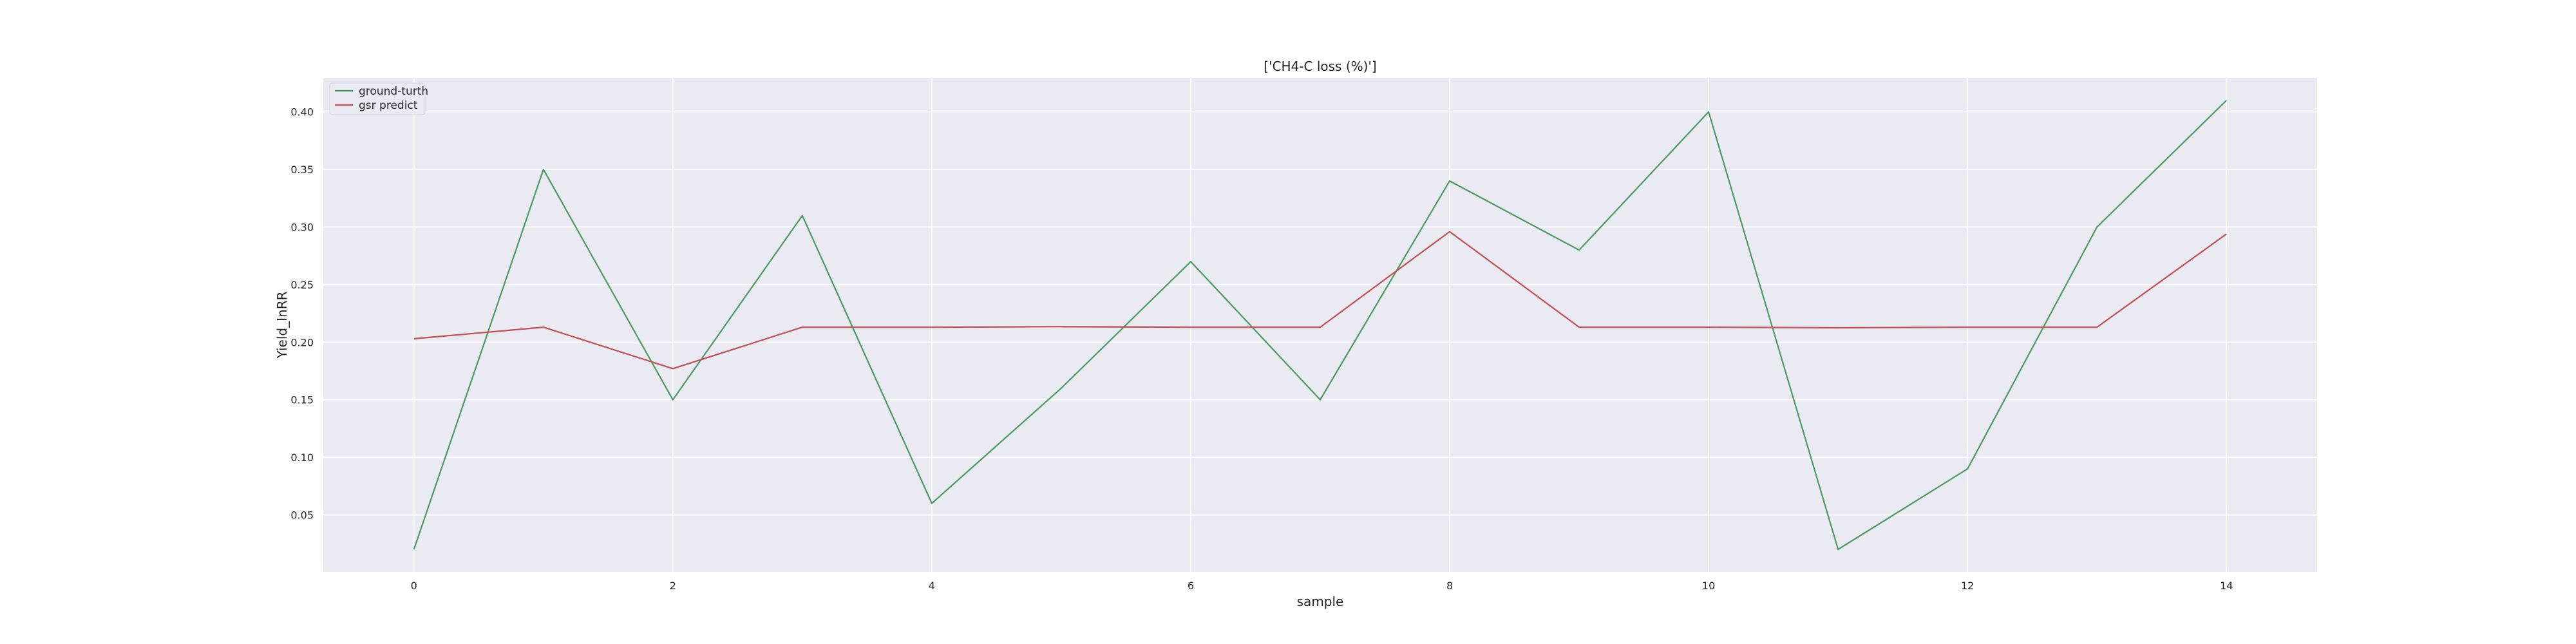  What do you see at coordinates (2227, 586) in the screenshot?
I see `x-tick-label: 14` at bounding box center [2227, 586].